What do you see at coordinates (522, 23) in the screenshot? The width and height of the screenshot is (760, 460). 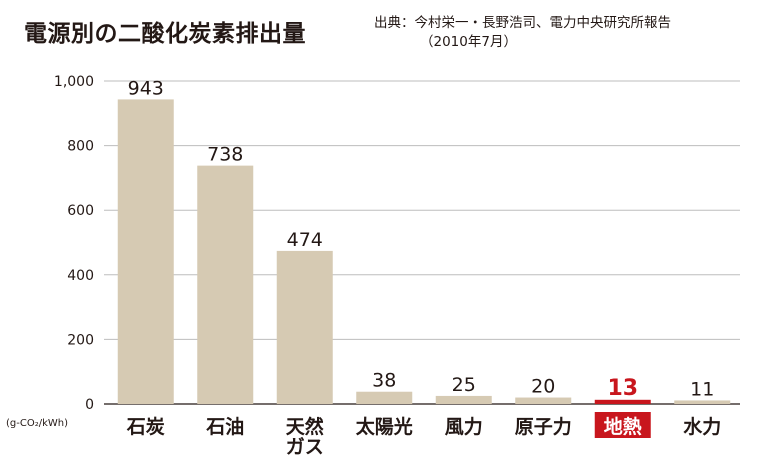 I see `source-line-1: 出典：今村栄一・長野浩司、電力中央研究所報告` at bounding box center [522, 23].